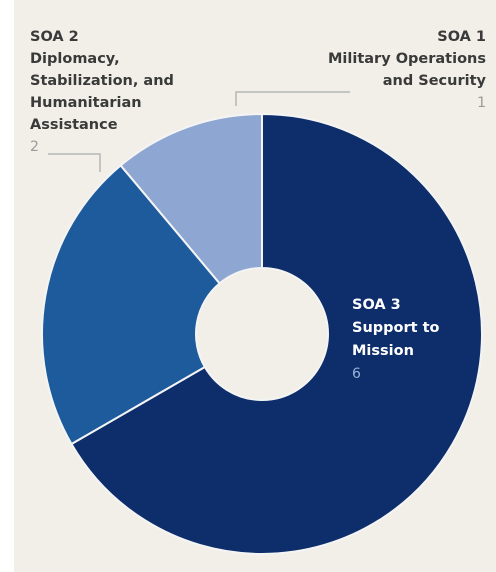 Image resolution: width=496 pixels, height=572 pixels. I want to click on soa-3-label-line: Mission, so click(383, 351).